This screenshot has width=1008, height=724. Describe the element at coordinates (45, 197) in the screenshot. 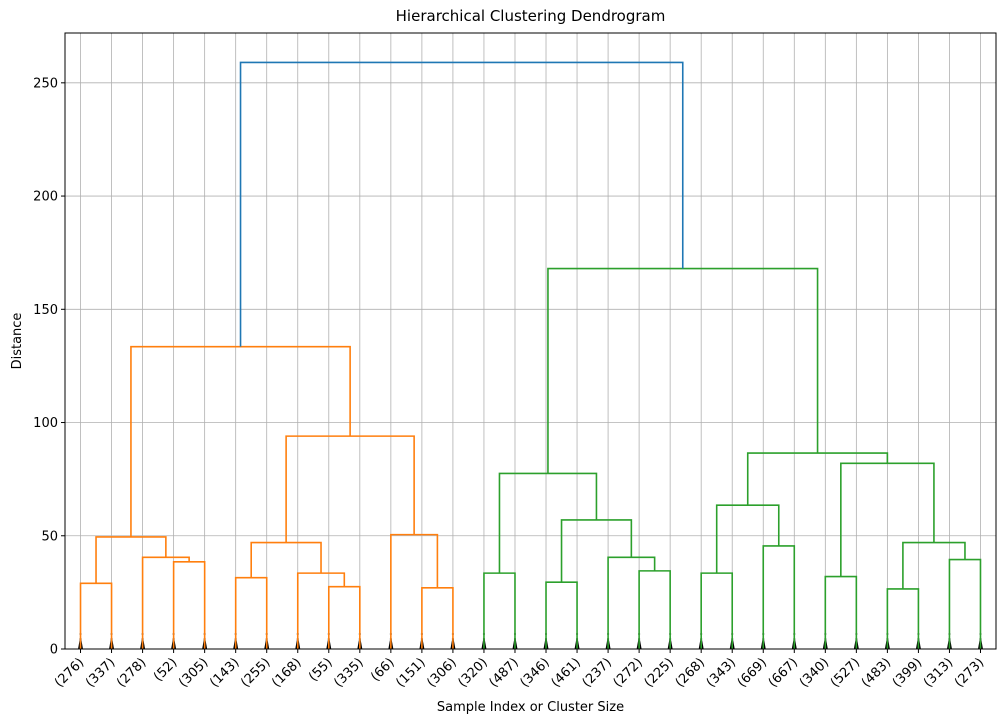

I see `y-tick-label: 200` at that location.